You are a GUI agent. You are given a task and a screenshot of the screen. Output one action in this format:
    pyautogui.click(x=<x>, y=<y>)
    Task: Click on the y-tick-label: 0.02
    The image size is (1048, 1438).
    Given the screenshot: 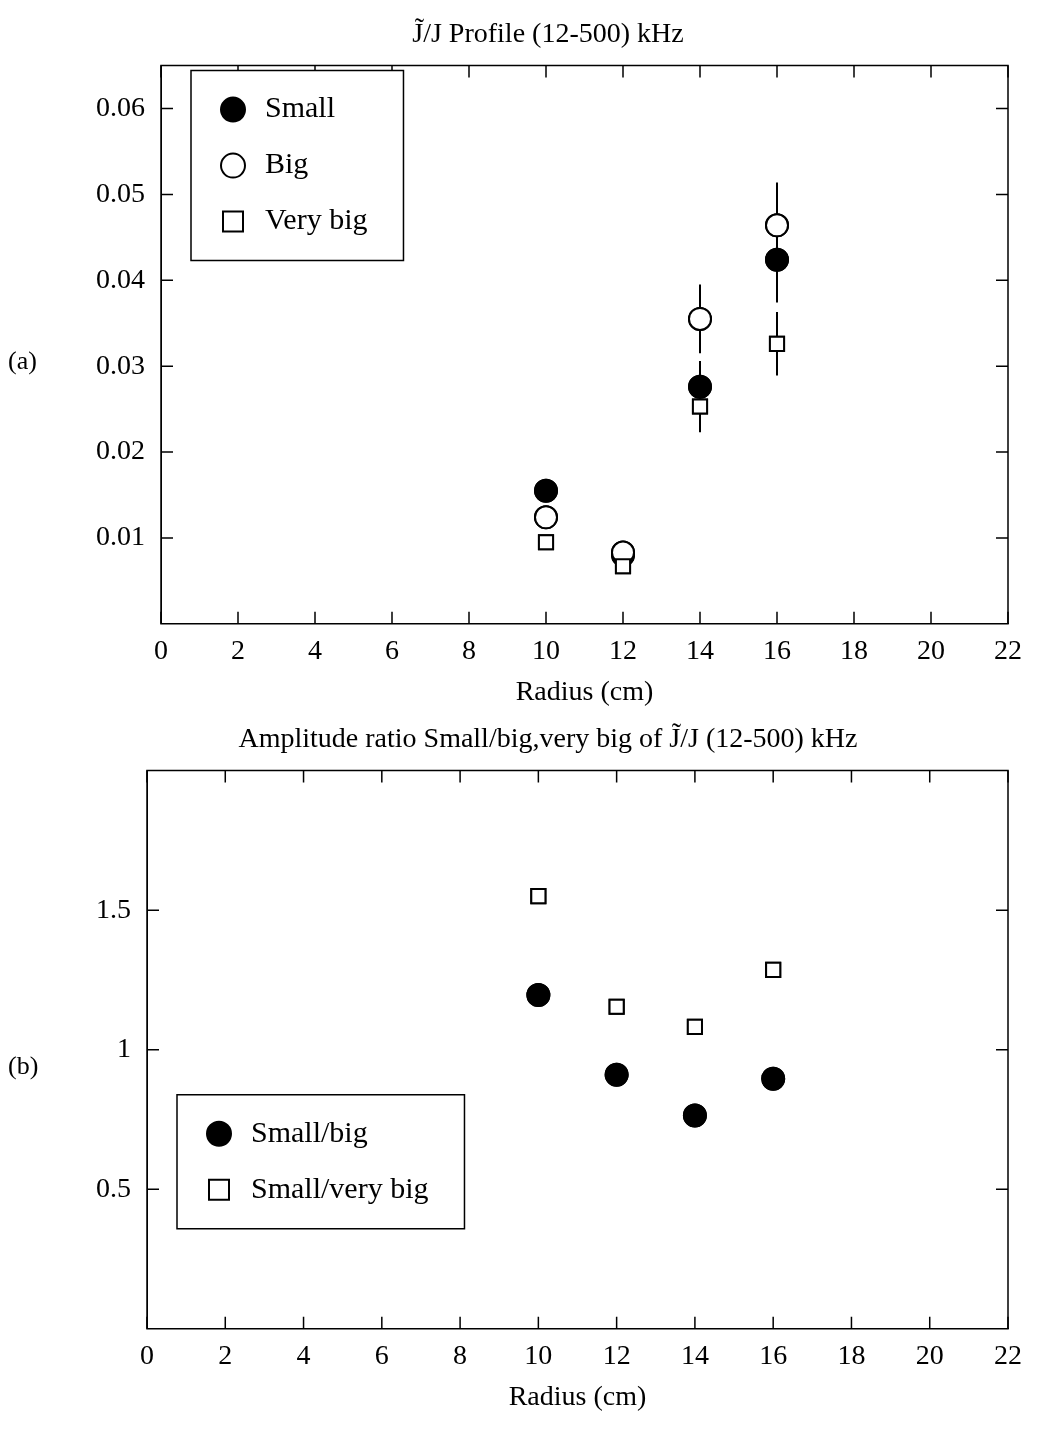 What is the action you would take?
    pyautogui.click(x=120, y=450)
    